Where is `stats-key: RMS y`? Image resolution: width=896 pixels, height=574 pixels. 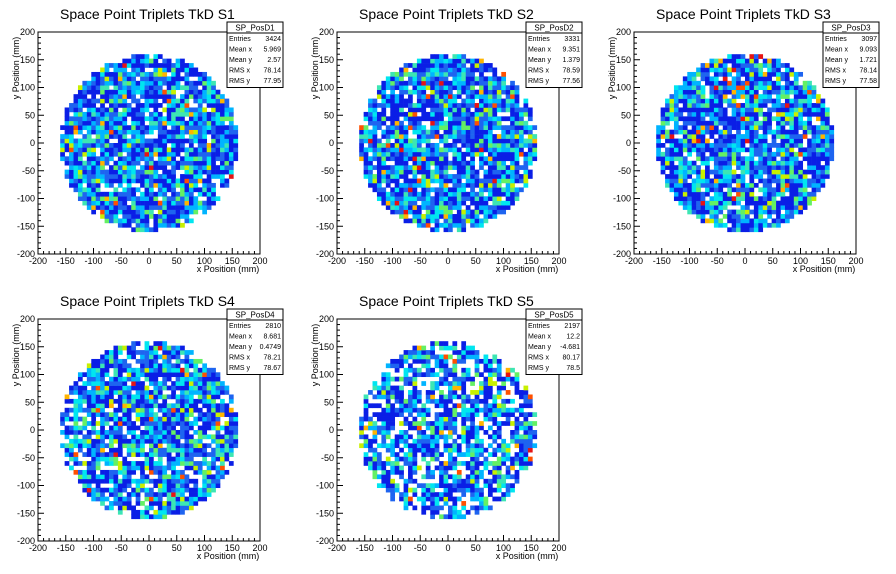
stats-key: RMS y is located at coordinates (240, 368).